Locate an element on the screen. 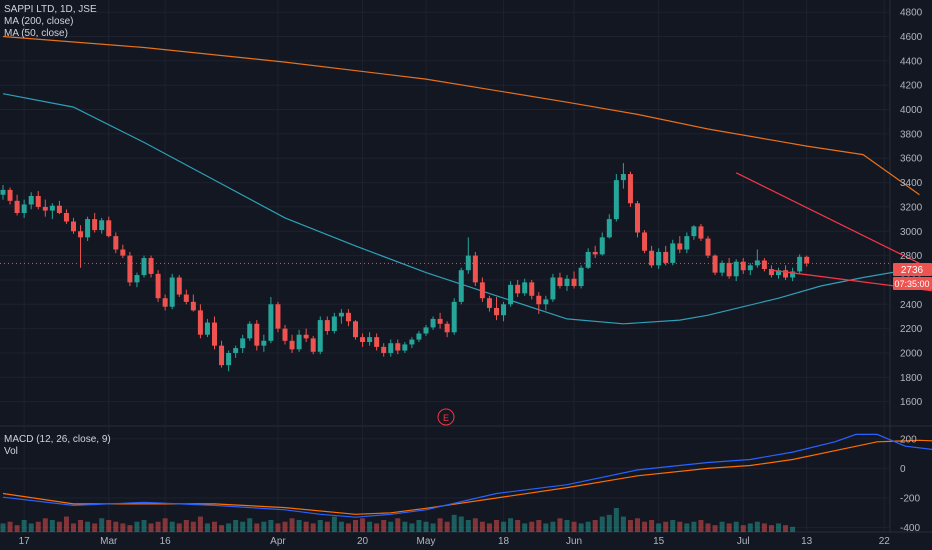  legend-ma50: MA (50, close) is located at coordinates (36, 33).